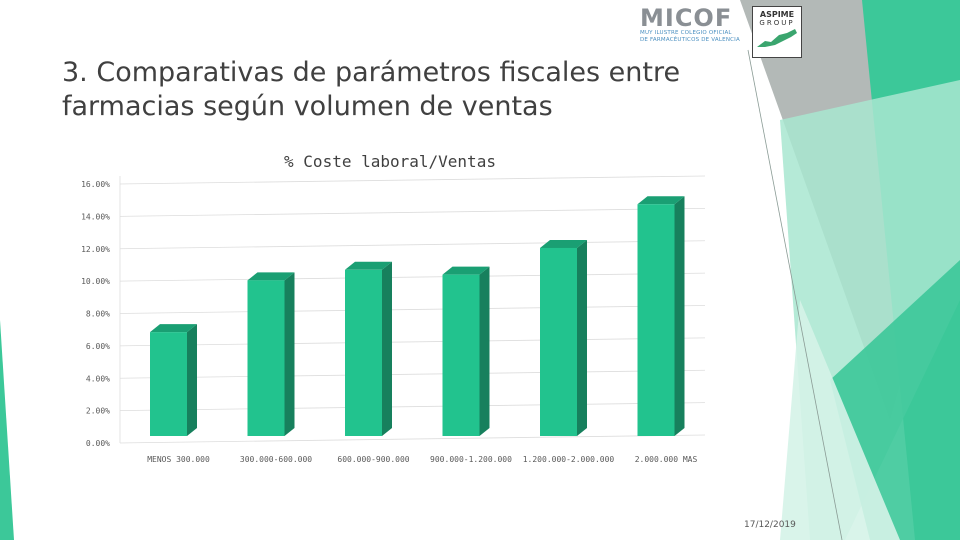 The width and height of the screenshot is (960, 540). I want to click on micof-logo-sub2: DE FARMACÉUTICOS DE VALENCIA, so click(690, 40).